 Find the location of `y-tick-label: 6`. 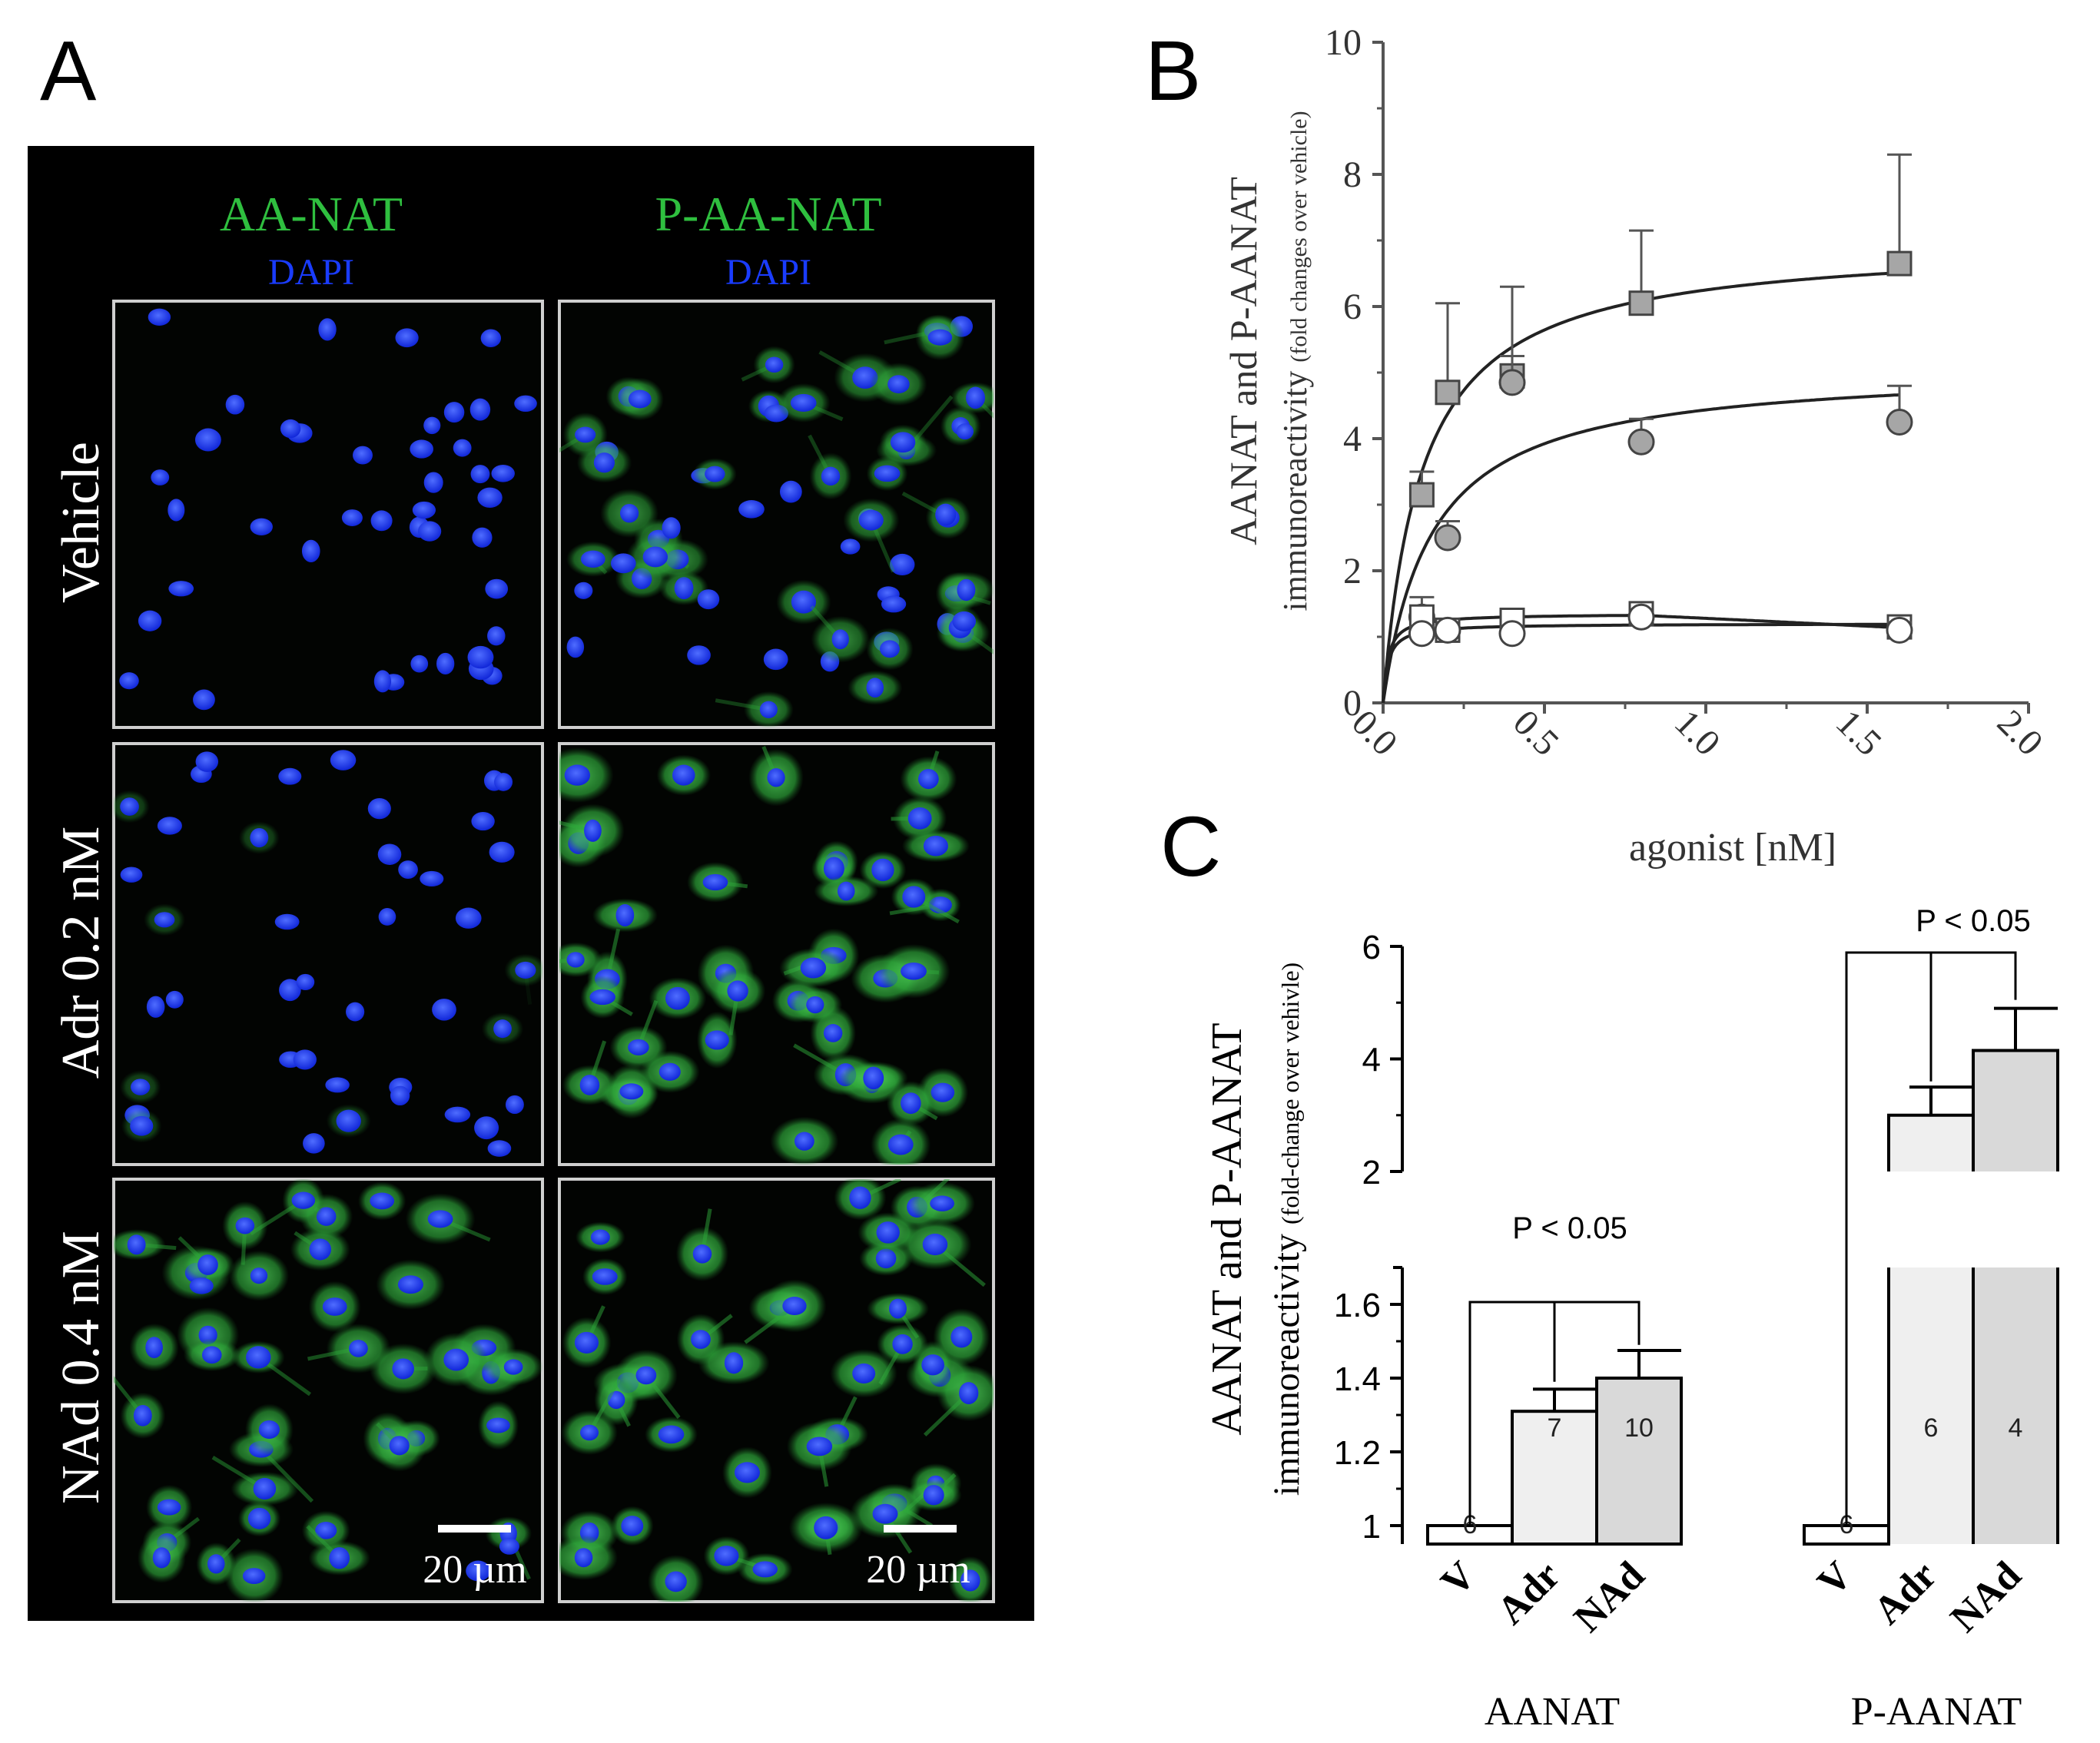

y-tick-label: 6 is located at coordinates (1352, 307).